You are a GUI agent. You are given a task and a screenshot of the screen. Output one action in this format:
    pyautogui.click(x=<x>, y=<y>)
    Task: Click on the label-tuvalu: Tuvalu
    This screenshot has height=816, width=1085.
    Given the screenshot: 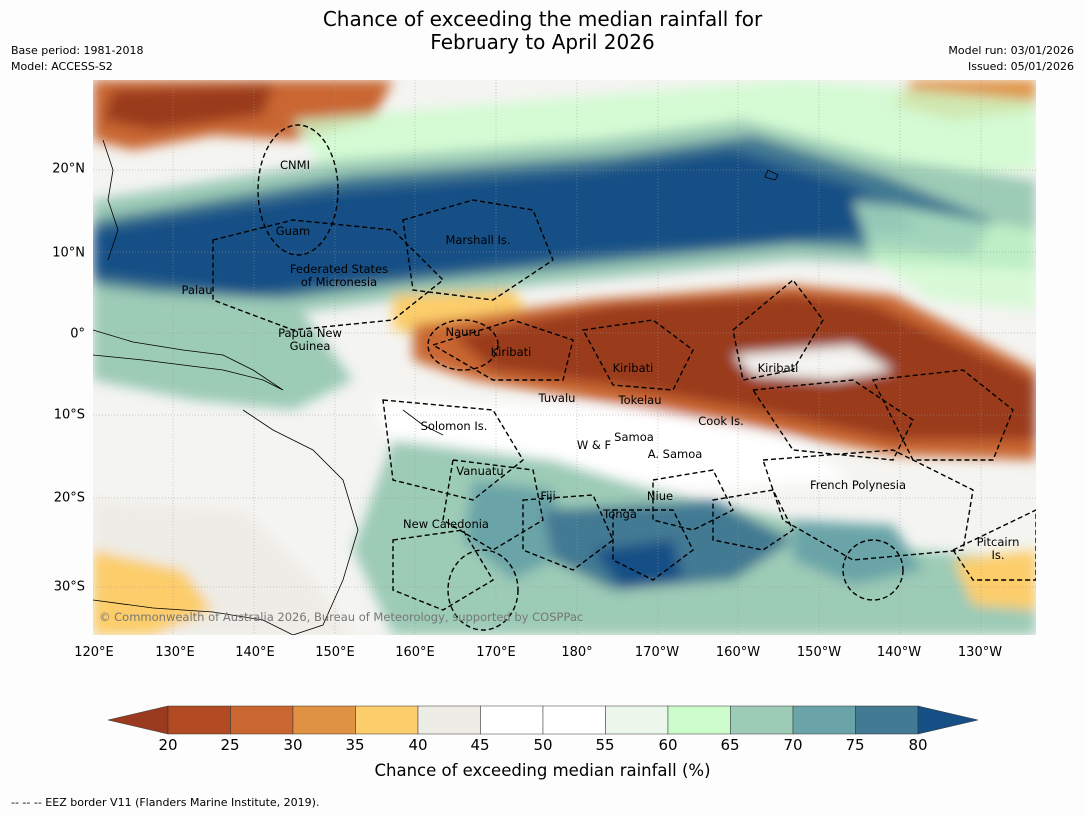 What is the action you would take?
    pyautogui.click(x=557, y=398)
    